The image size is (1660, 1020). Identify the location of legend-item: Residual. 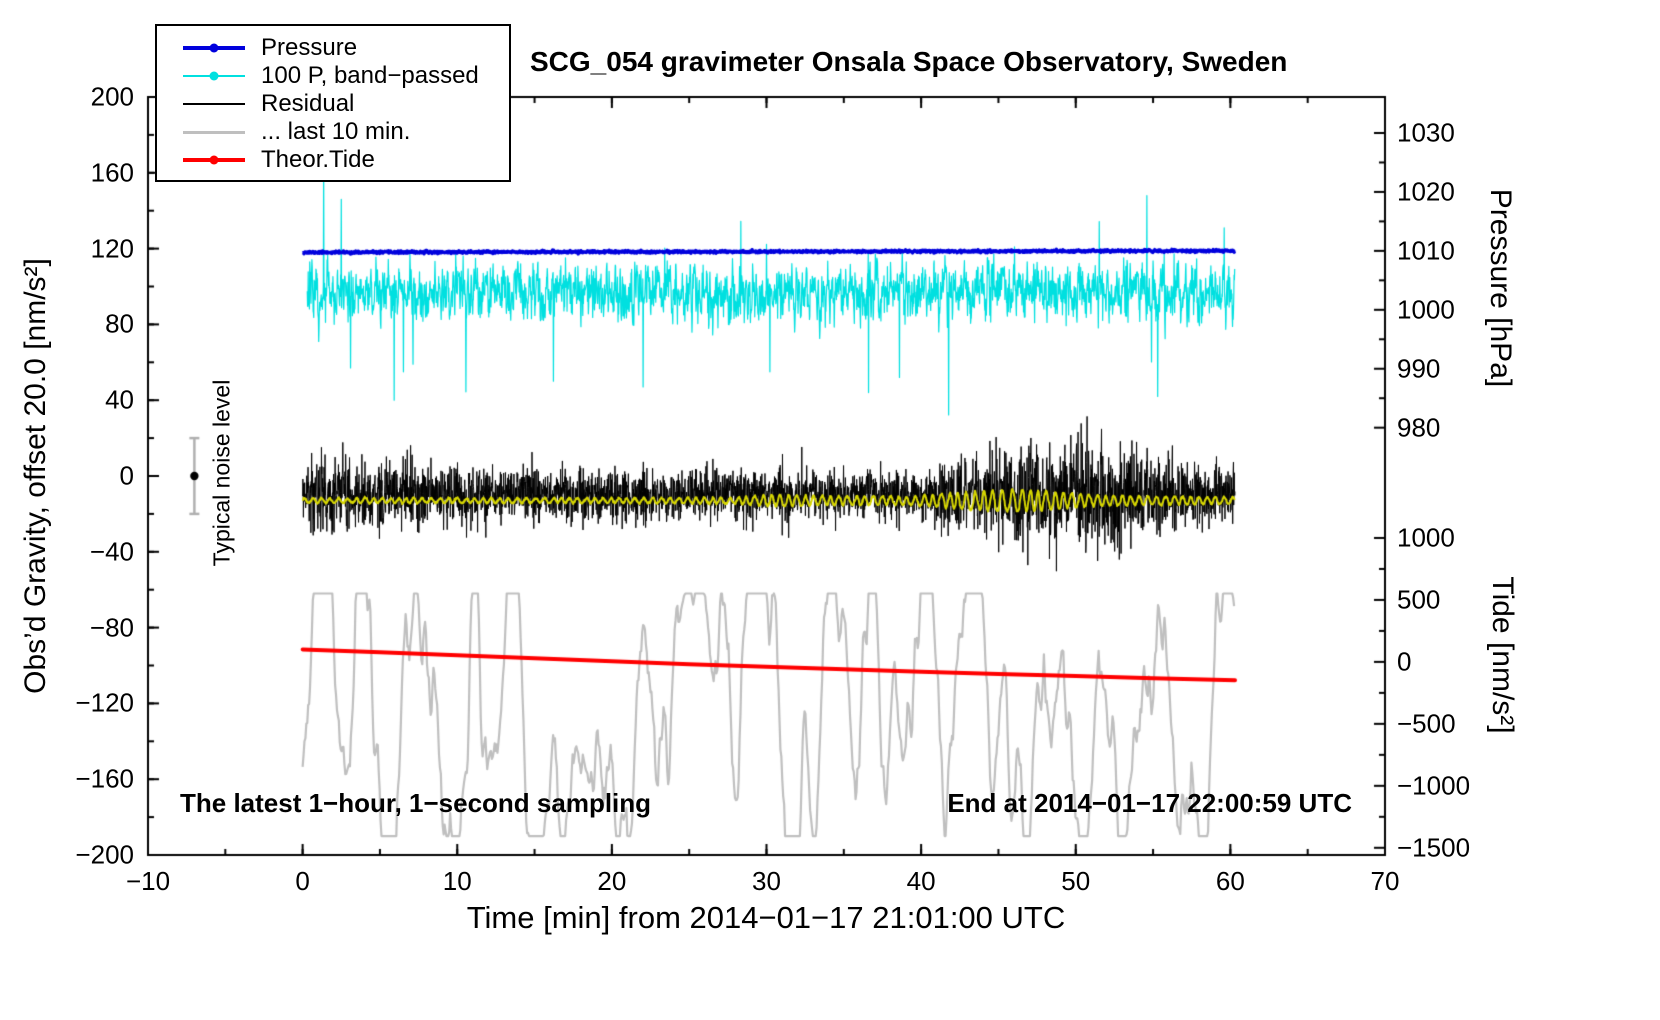
(333, 104).